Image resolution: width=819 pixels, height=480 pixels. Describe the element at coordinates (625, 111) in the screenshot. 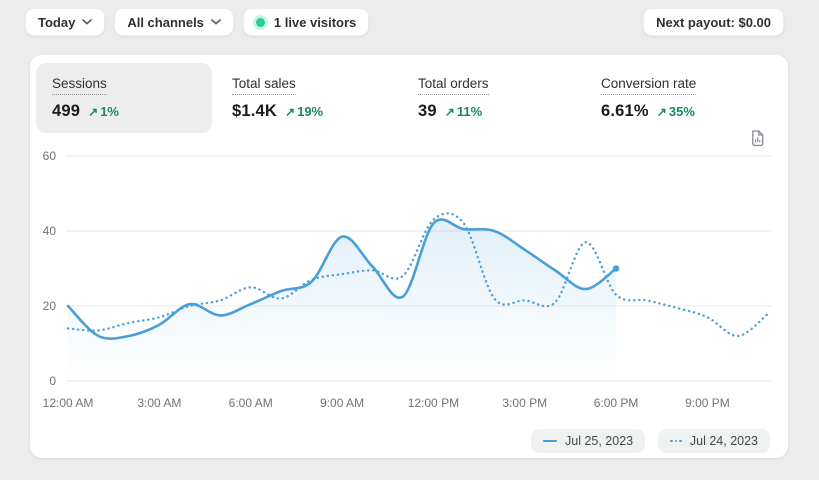

I see `metric-value: 6.61%` at that location.